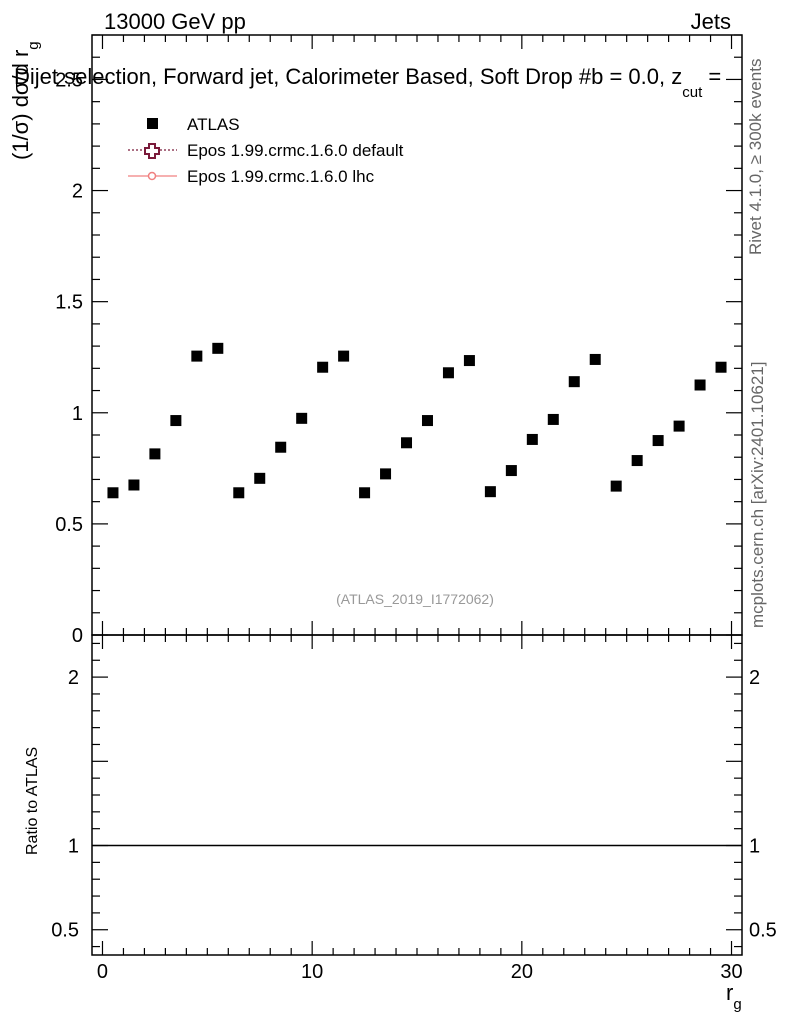 The height and width of the screenshot is (1024, 786). I want to click on plot-title-sub: cut, so click(692, 92).